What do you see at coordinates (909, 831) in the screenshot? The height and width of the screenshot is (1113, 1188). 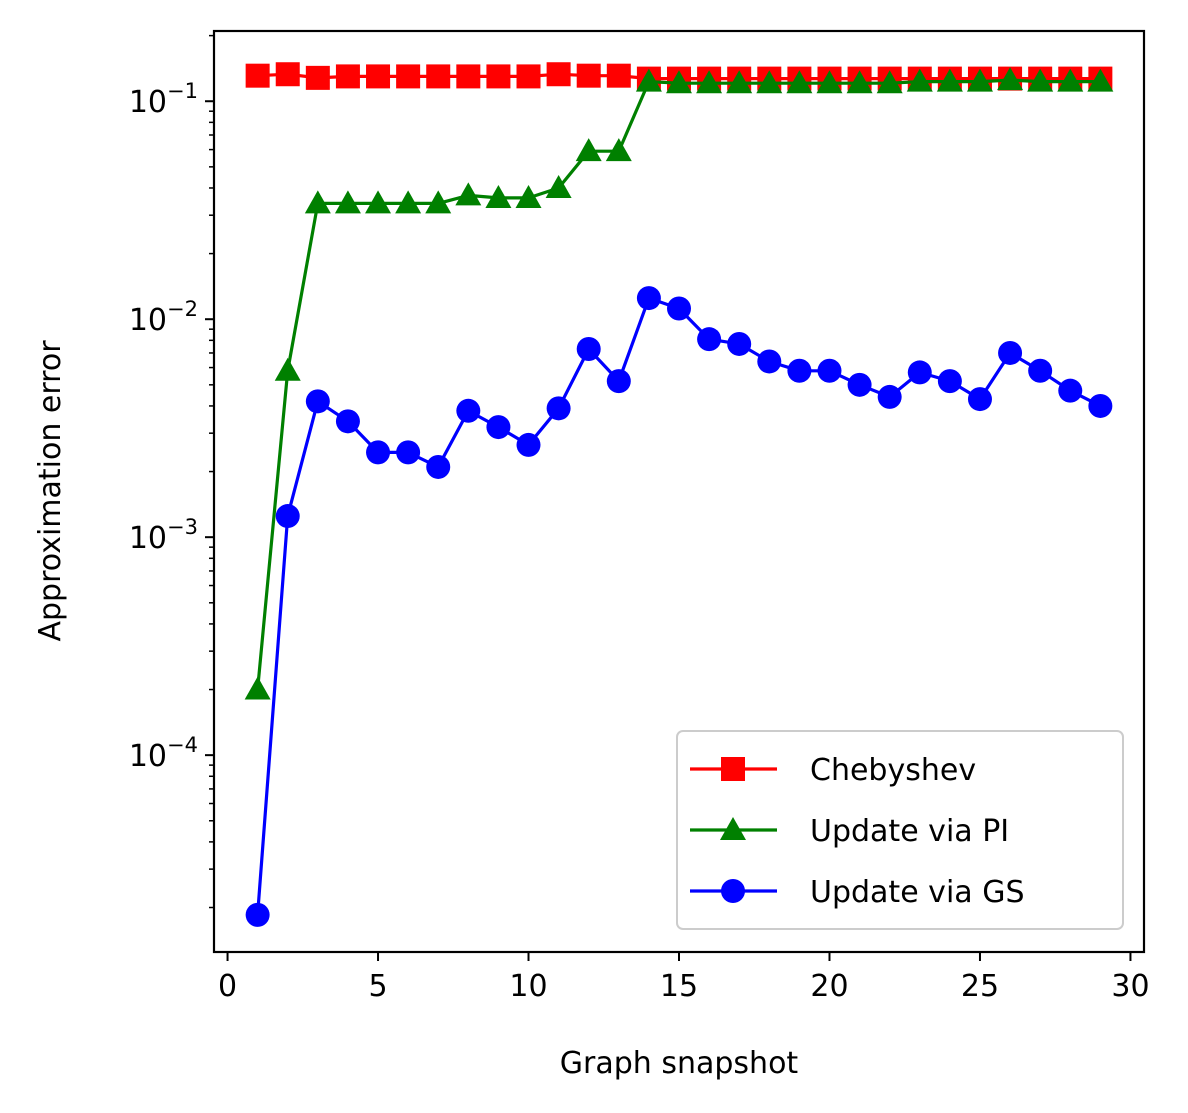 I see `legend-label: Update via PI` at bounding box center [909, 831].